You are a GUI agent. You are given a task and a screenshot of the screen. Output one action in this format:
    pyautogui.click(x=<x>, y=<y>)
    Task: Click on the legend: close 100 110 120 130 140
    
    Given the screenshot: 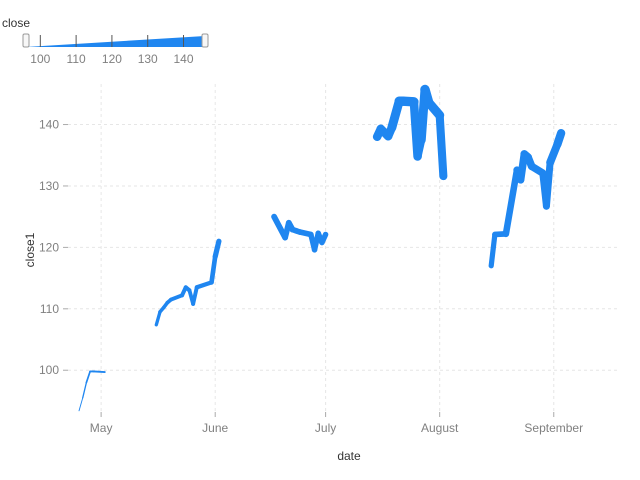 What is the action you would take?
    pyautogui.click(x=105, y=41)
    